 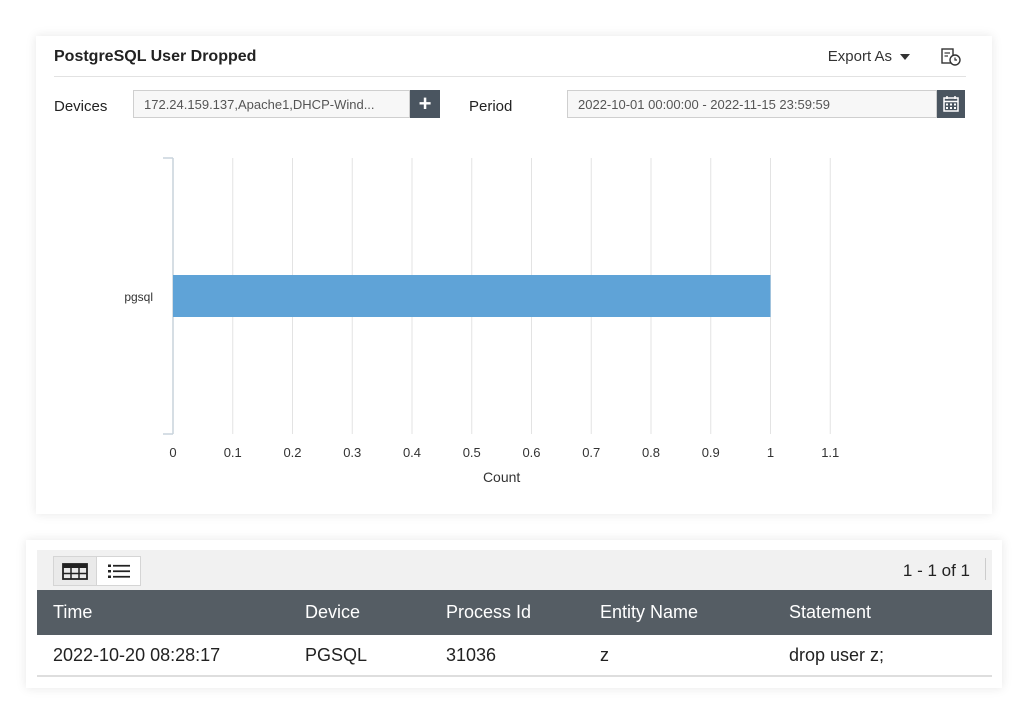 What do you see at coordinates (678, 656) in the screenshot?
I see `cell-entity-name: z` at bounding box center [678, 656].